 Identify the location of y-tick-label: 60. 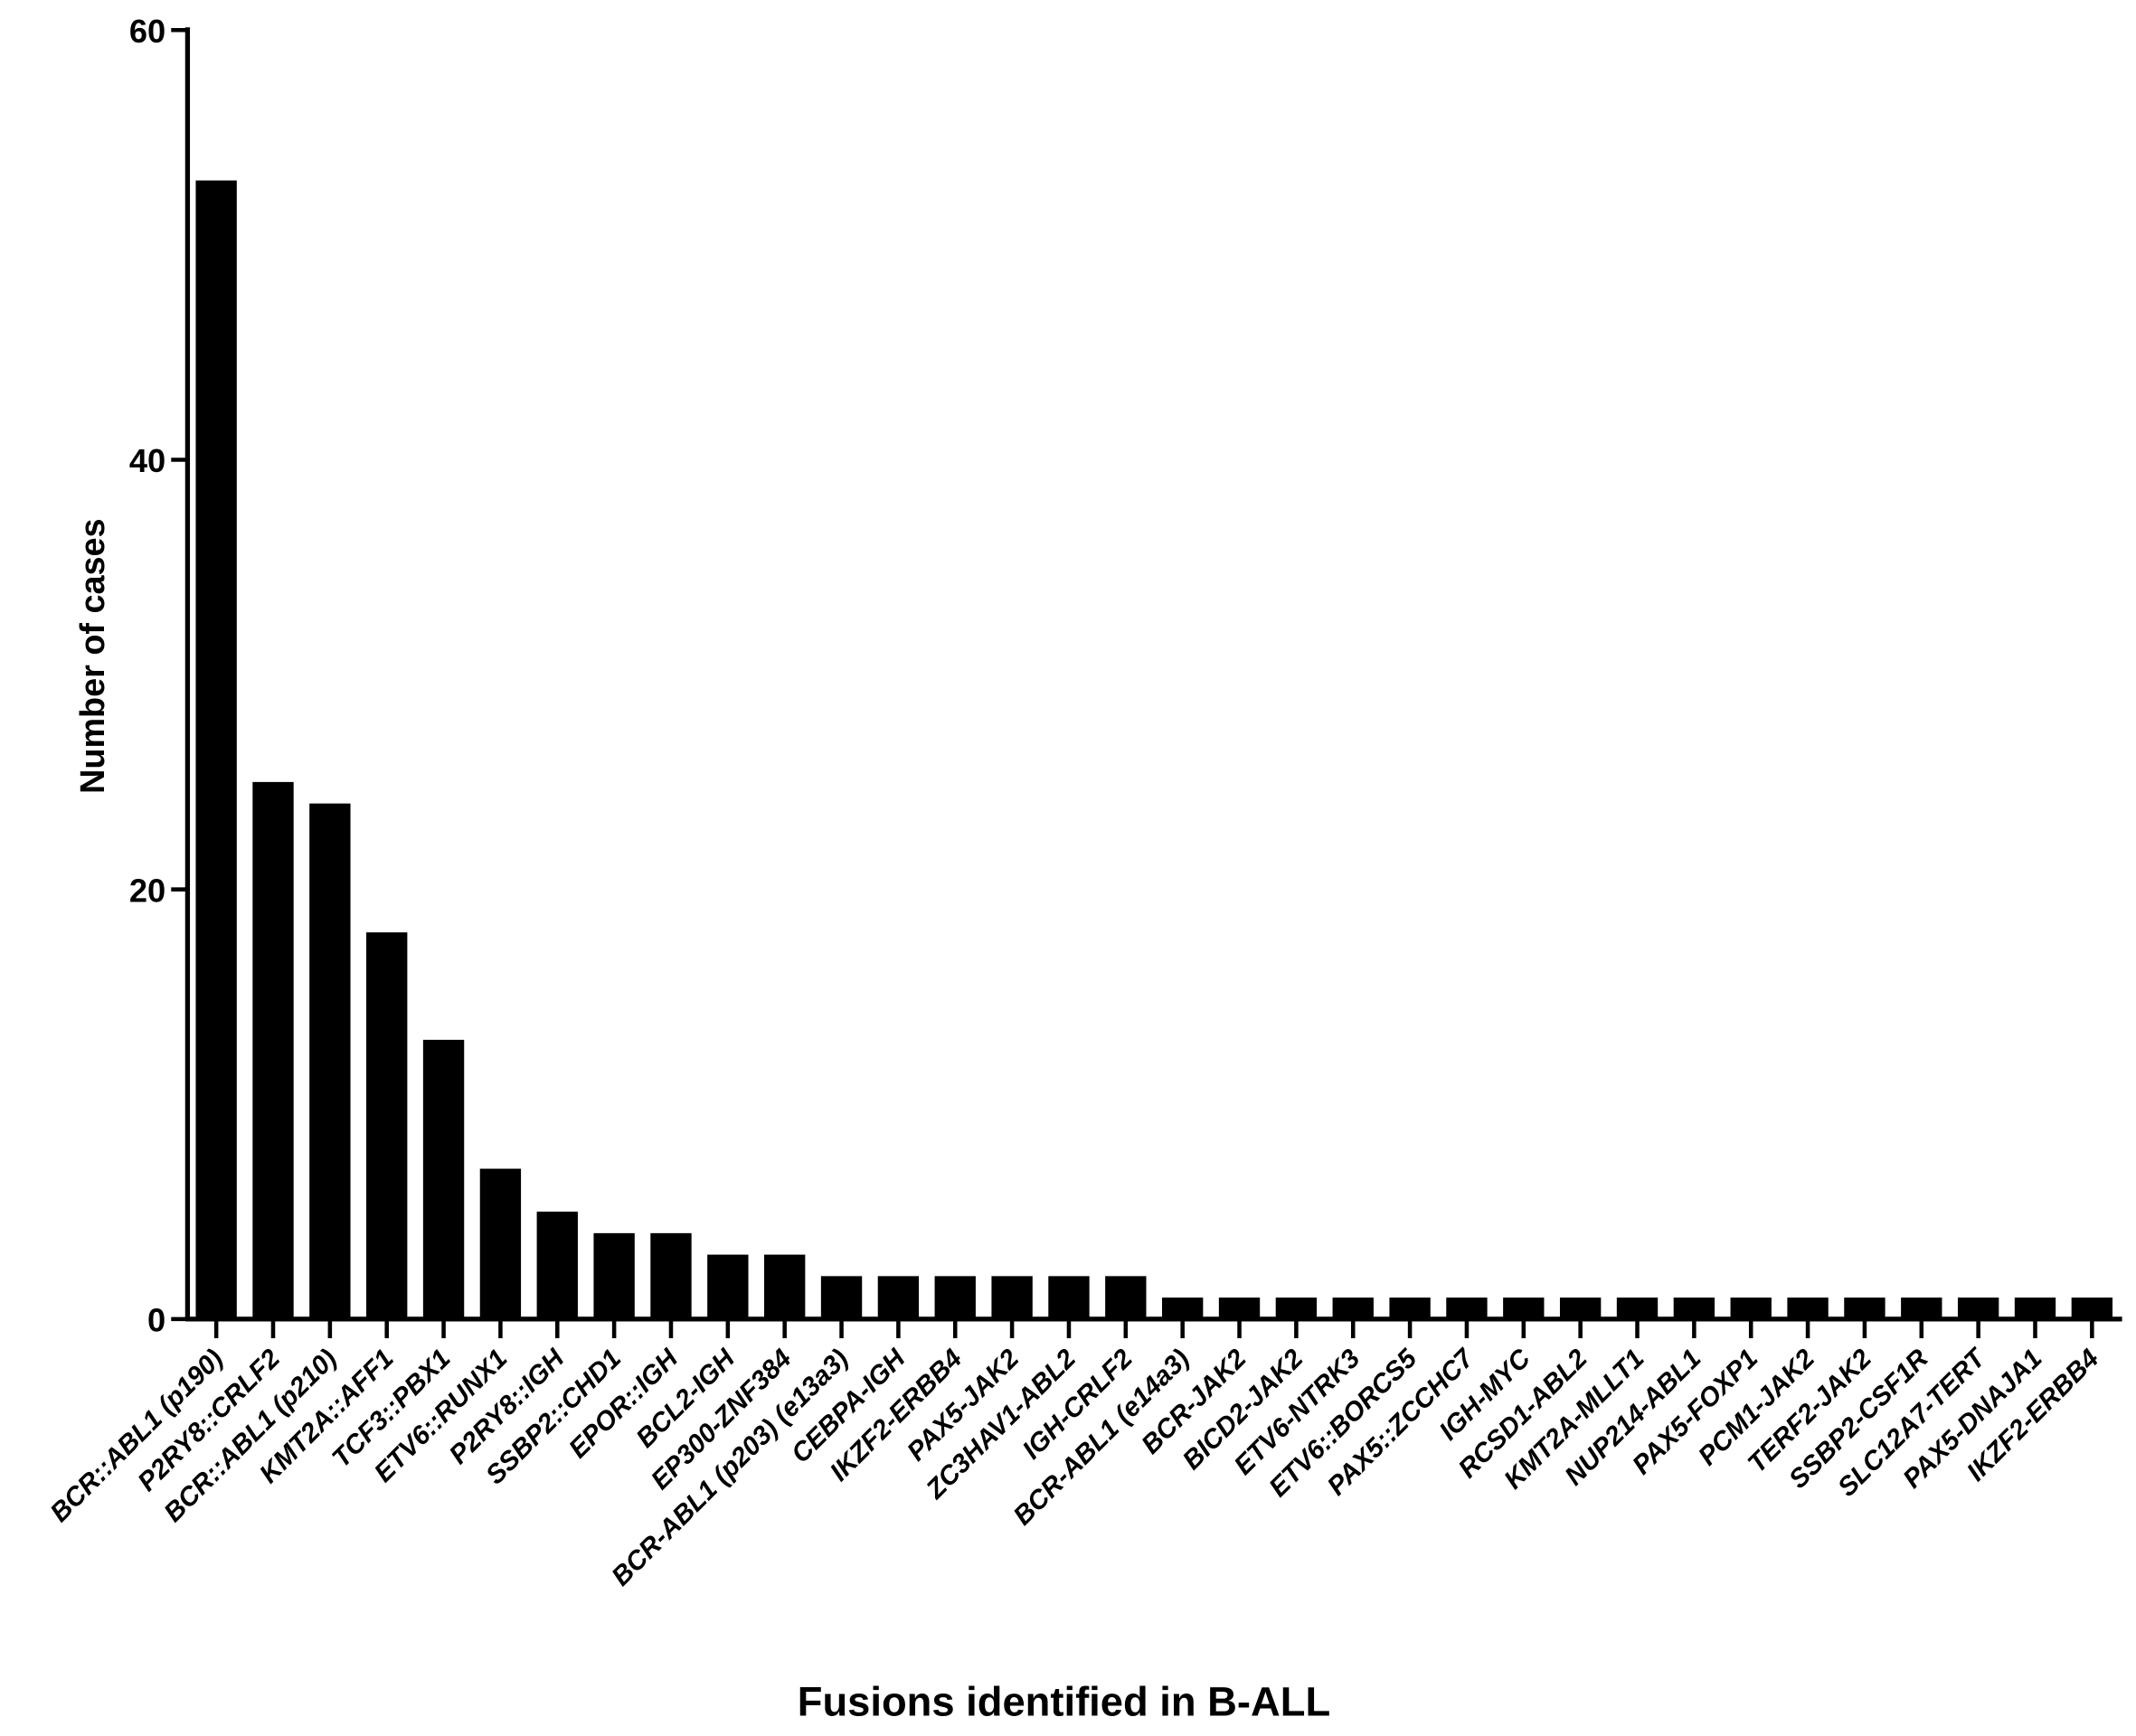
(147, 32).